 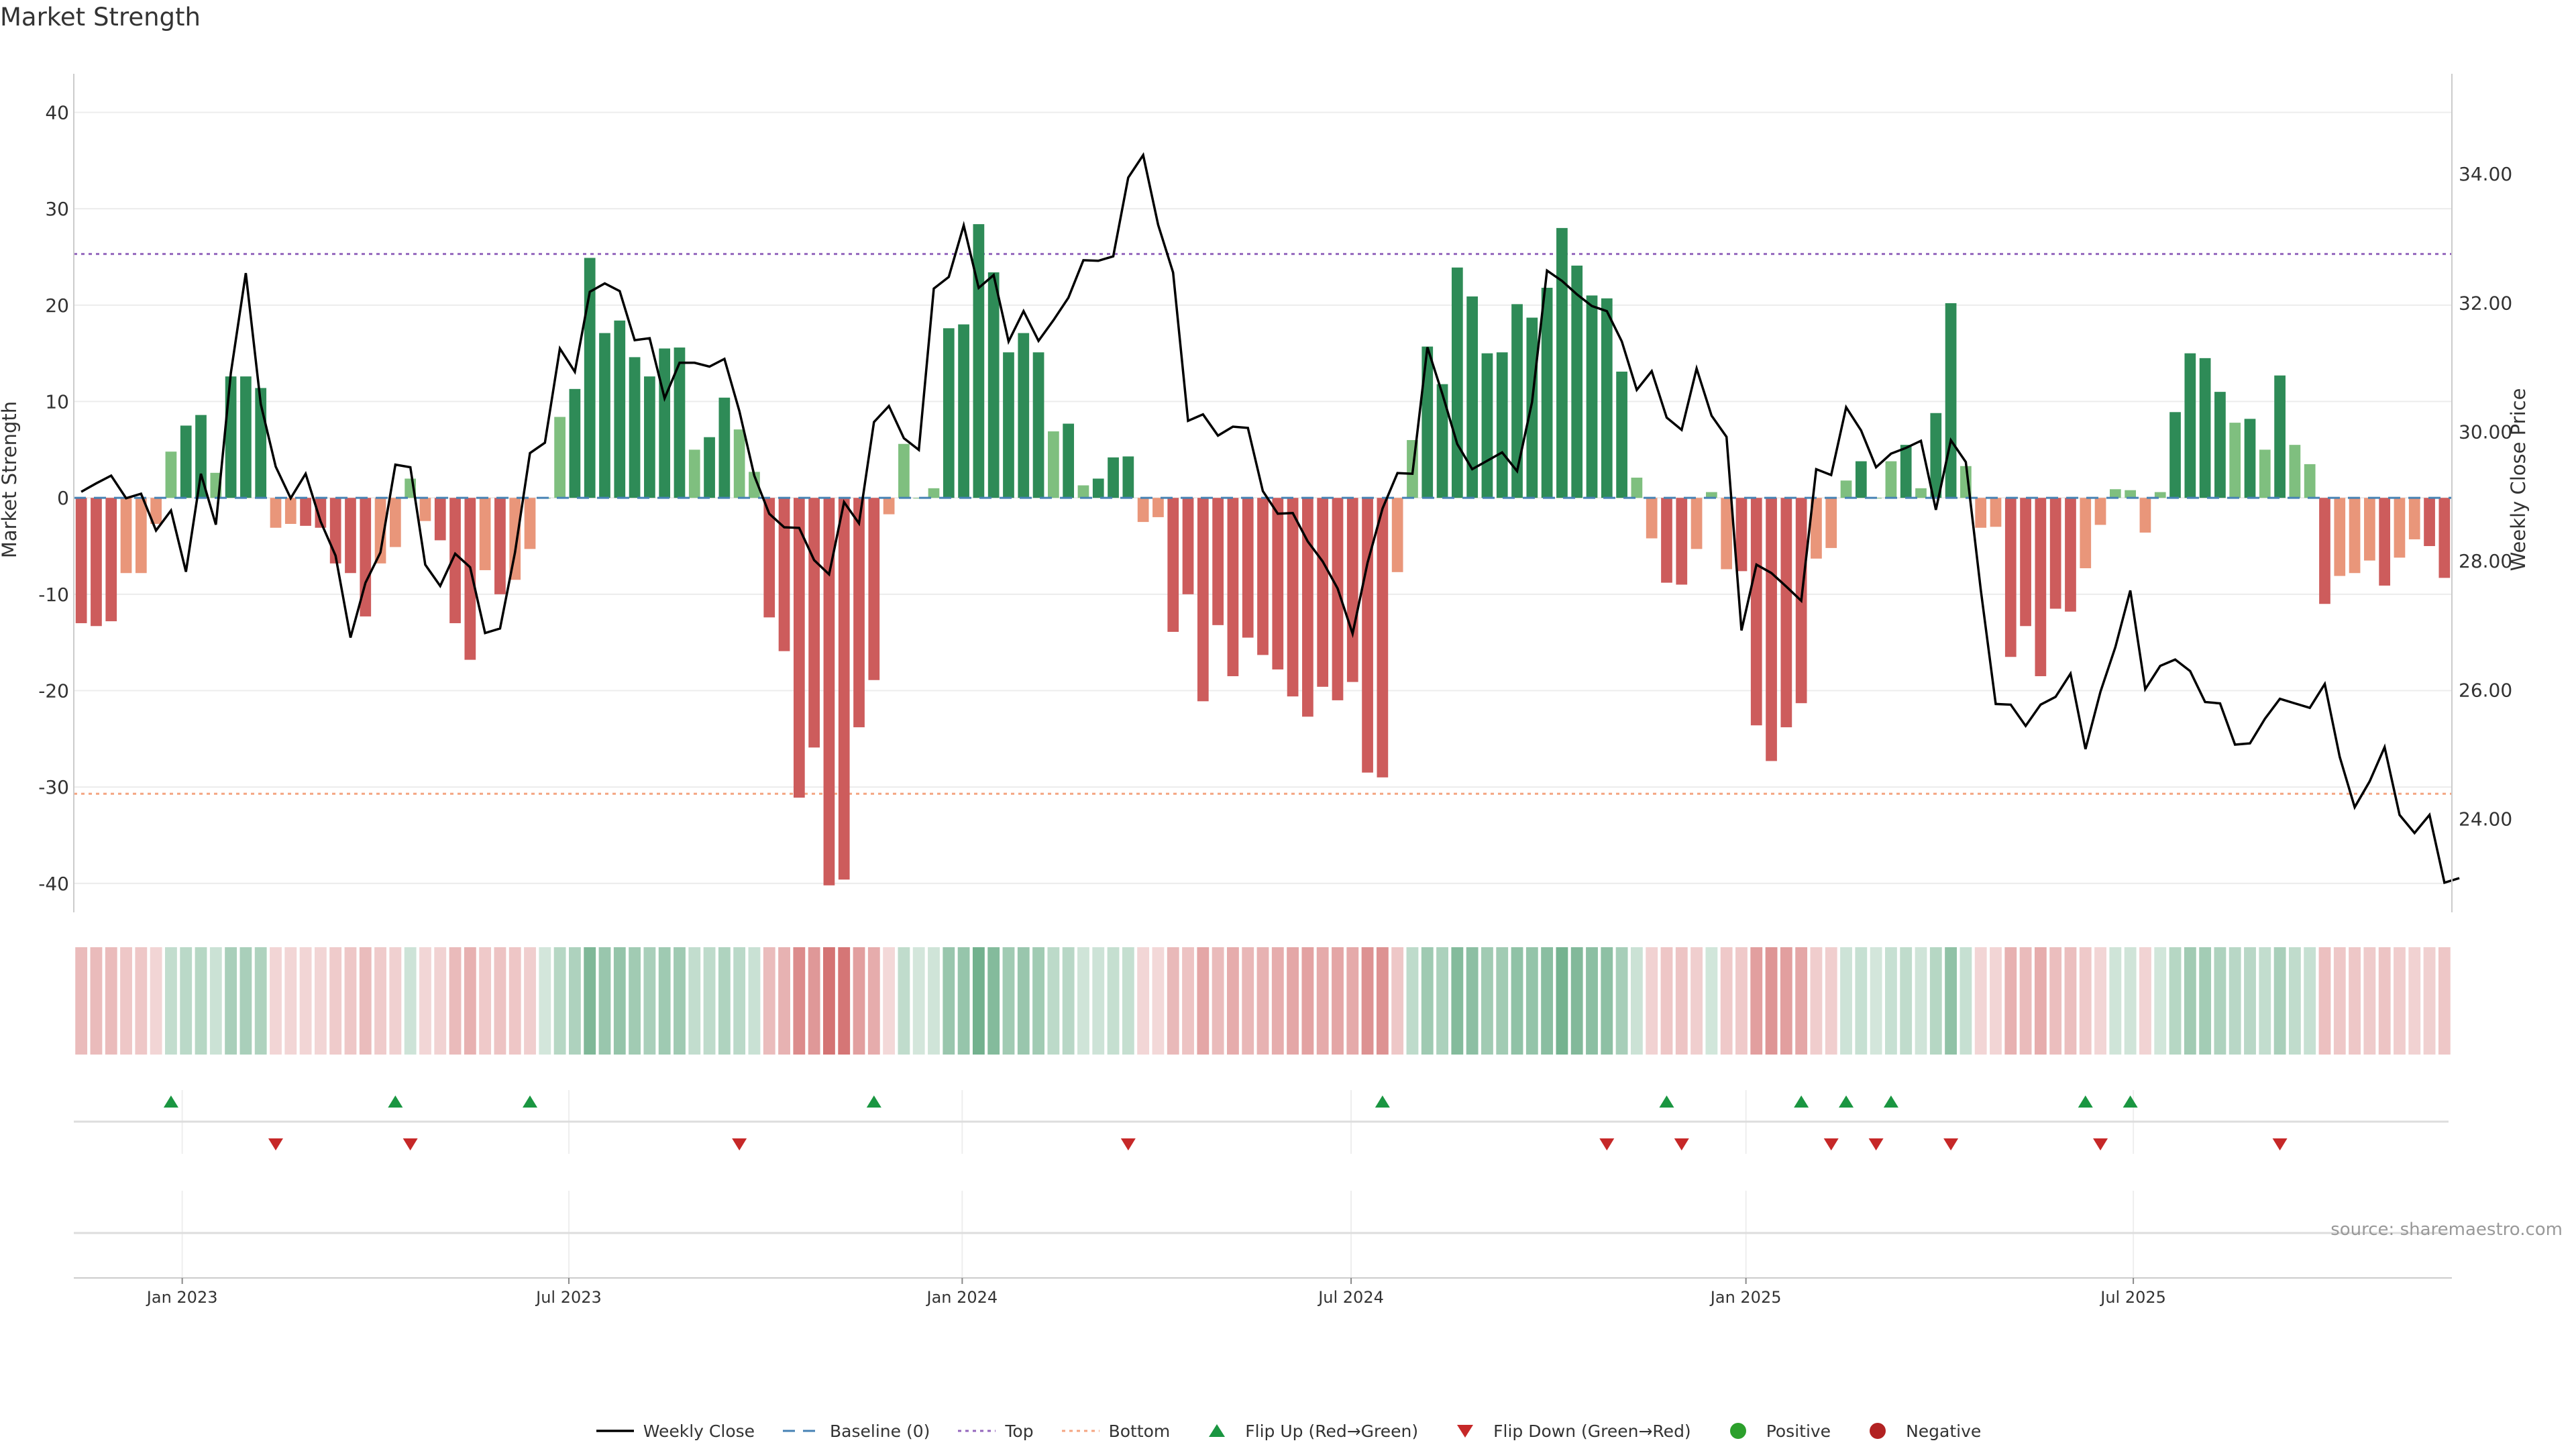 I want to click on x-tick-label: Jul 2024, so click(x=1350, y=1297).